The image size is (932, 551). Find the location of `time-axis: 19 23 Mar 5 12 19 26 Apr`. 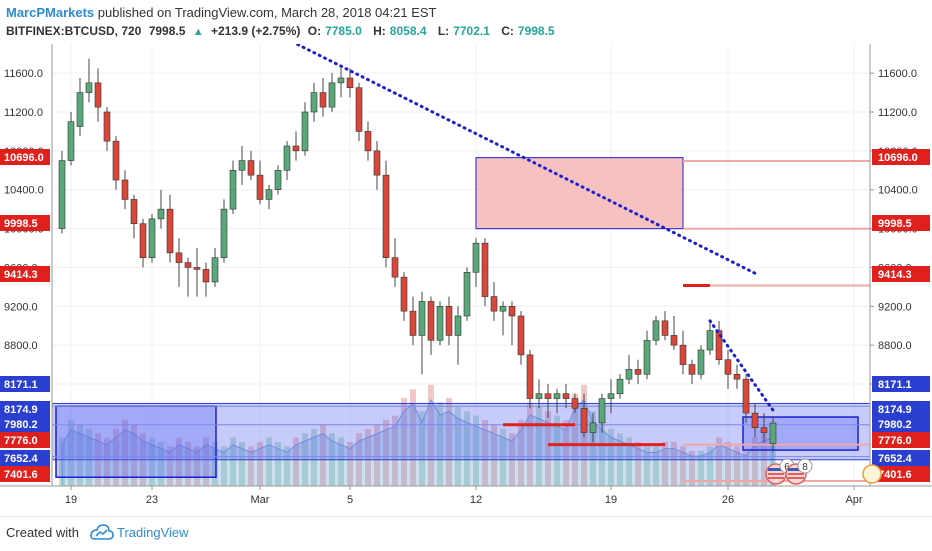

time-axis: 19 23 Mar 5 12 19 26 Apr is located at coordinates (466, 500).